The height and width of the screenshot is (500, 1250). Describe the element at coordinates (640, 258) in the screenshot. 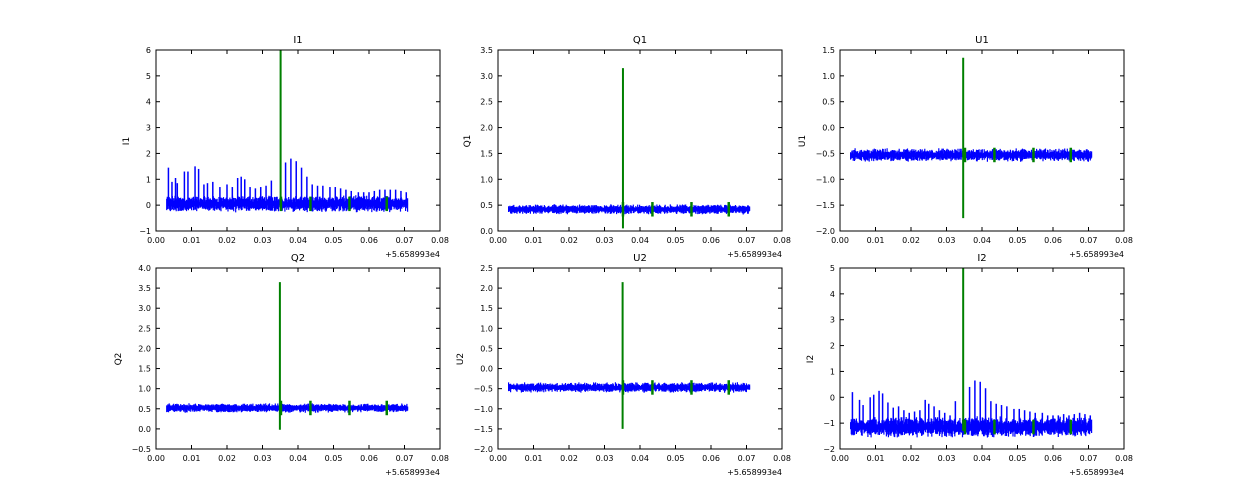

I see `subplot-title: U2` at that location.